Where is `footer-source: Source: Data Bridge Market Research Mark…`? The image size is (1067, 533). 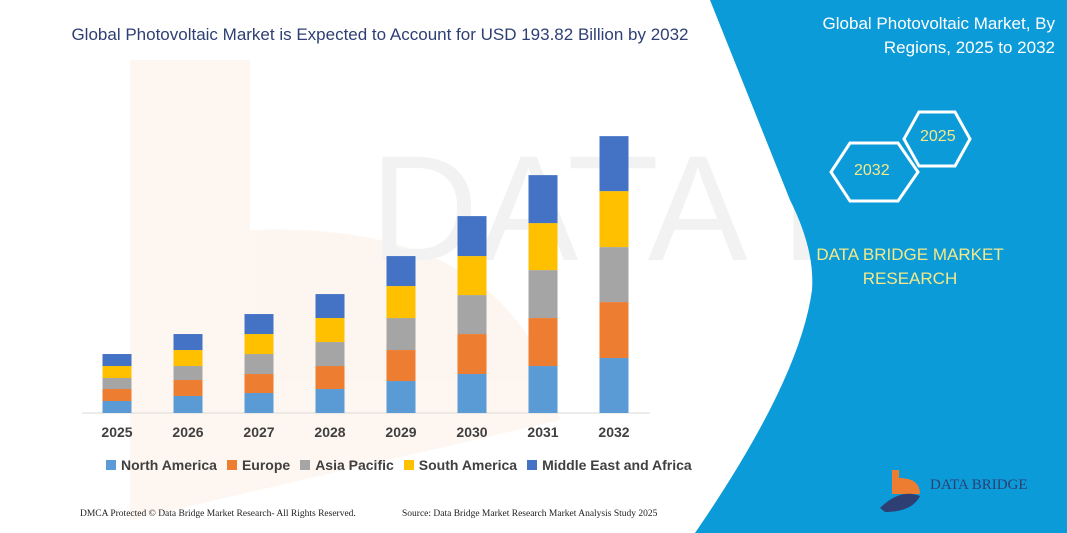 footer-source: Source: Data Bridge Market Research Mark… is located at coordinates (530, 514).